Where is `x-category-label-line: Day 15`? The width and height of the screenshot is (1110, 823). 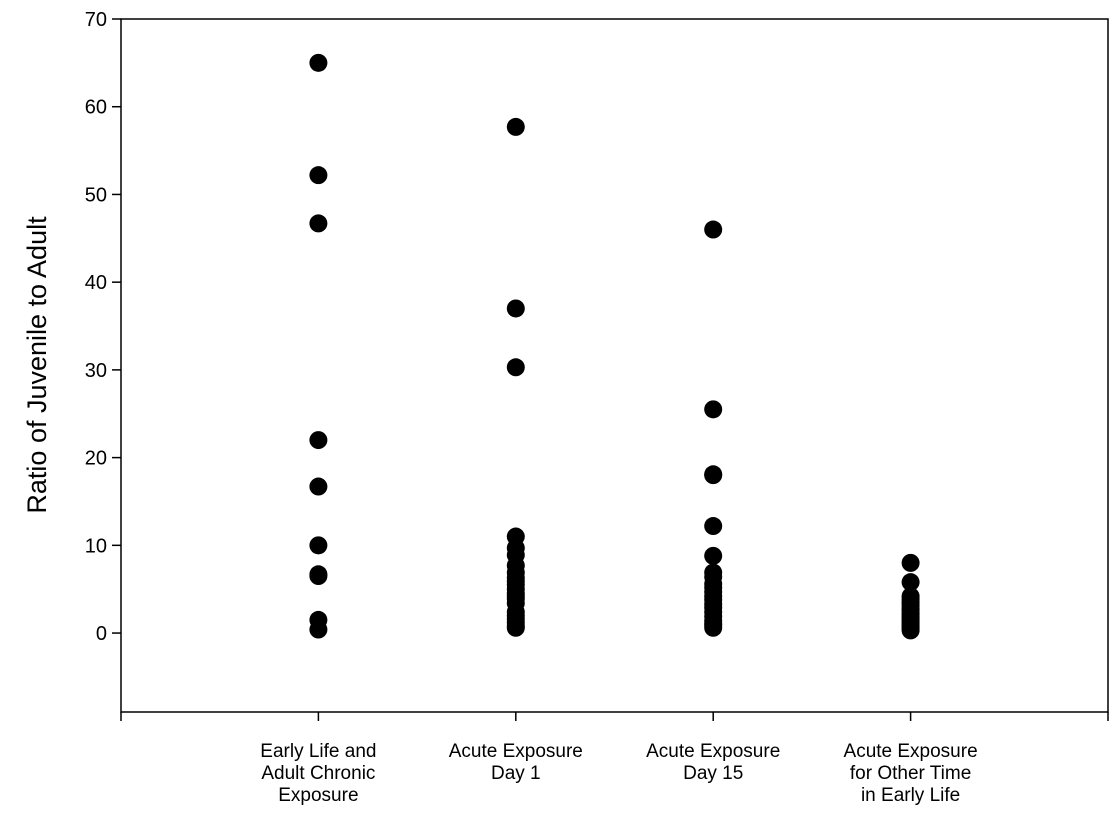 x-category-label-line: Day 15 is located at coordinates (713, 773).